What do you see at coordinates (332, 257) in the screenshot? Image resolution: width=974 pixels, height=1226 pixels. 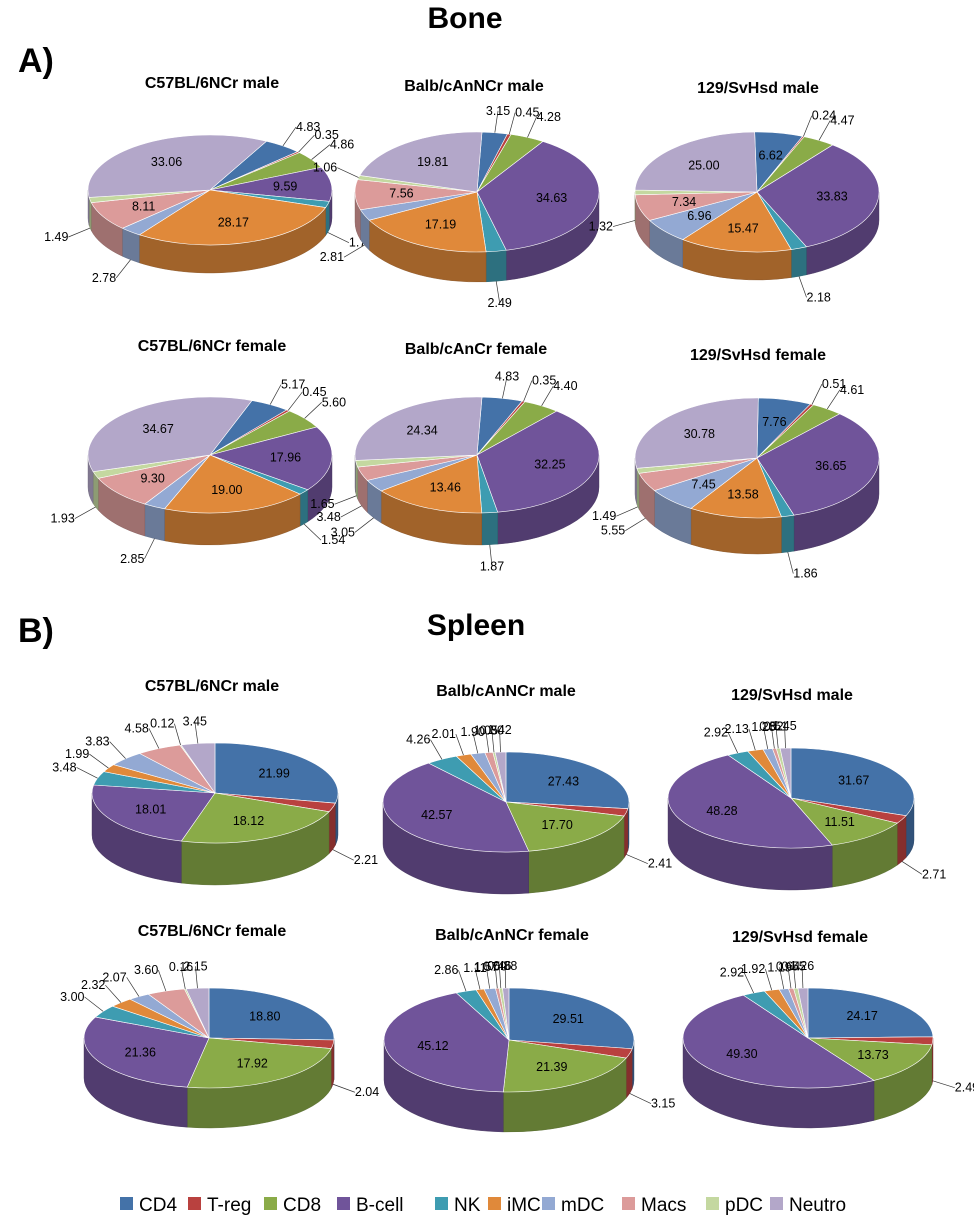 I see `slice-label-mdc: 2.81` at bounding box center [332, 257].